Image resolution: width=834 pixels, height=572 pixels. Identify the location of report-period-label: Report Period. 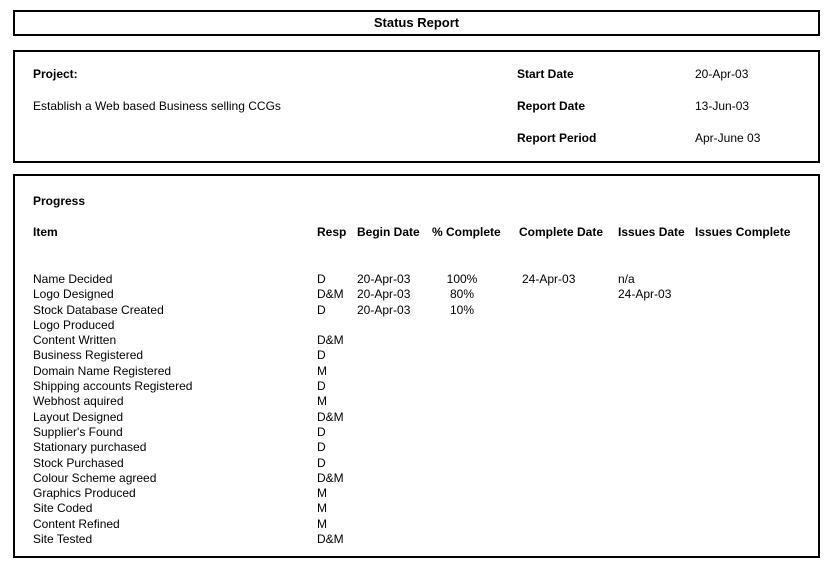
(557, 138).